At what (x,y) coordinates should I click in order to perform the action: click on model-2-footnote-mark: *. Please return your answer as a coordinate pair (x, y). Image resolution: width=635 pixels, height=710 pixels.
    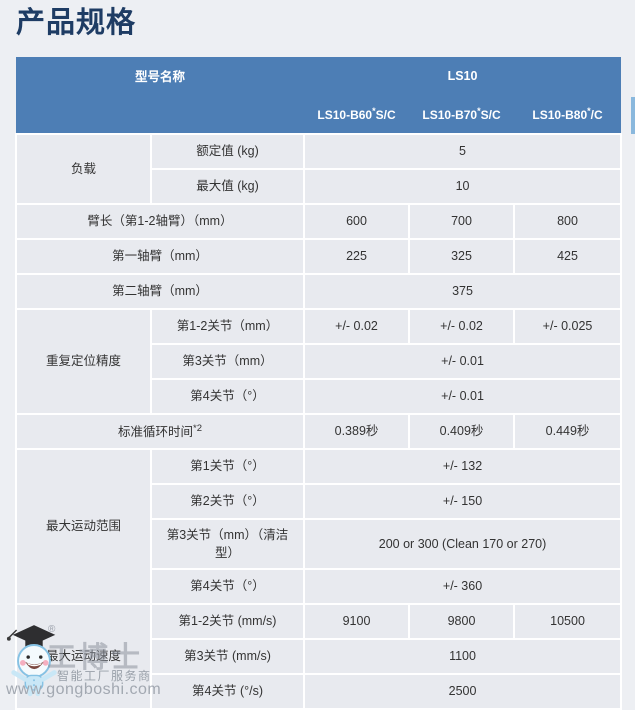
    Looking at the image, I should click on (589, 110).